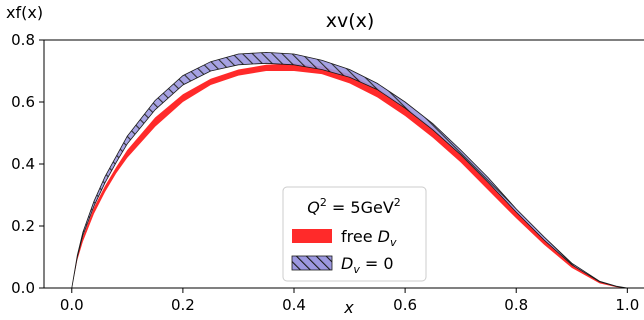 The width and height of the screenshot is (644, 320). I want to click on legend: Q2 = 5GeV2 free Dv Dv = 0, so click(354, 234).